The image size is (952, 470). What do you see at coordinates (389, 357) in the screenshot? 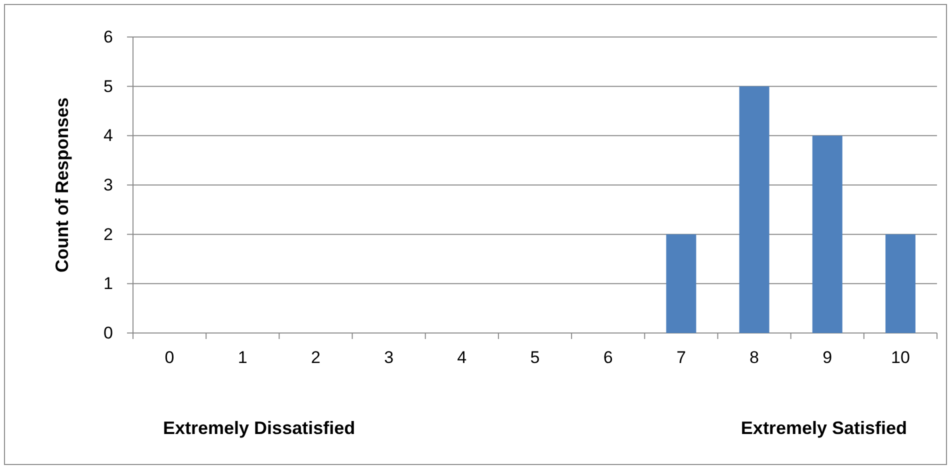
I see `x-tick-label: 3` at bounding box center [389, 357].